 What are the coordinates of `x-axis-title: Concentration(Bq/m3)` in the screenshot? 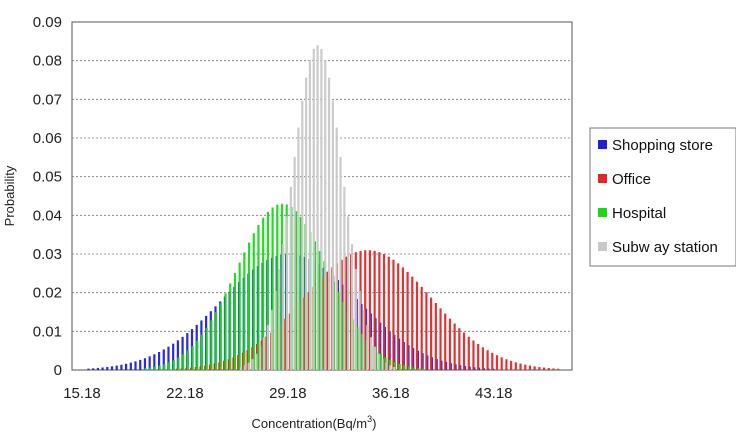 It's located at (314, 422).